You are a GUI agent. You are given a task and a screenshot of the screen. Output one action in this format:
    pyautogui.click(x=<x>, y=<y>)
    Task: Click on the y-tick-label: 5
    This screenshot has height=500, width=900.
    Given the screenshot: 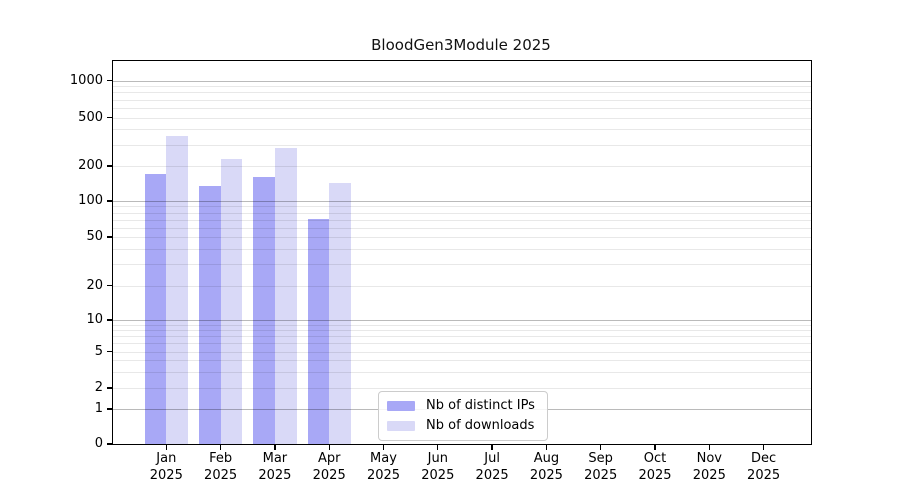 What is the action you would take?
    pyautogui.click(x=98, y=351)
    